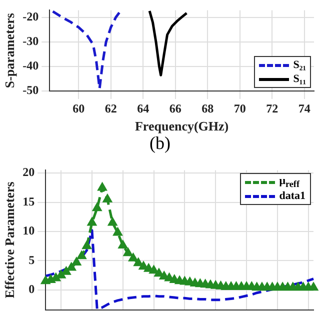  I want to click on y-tick-label: -20, so click(30, 17).